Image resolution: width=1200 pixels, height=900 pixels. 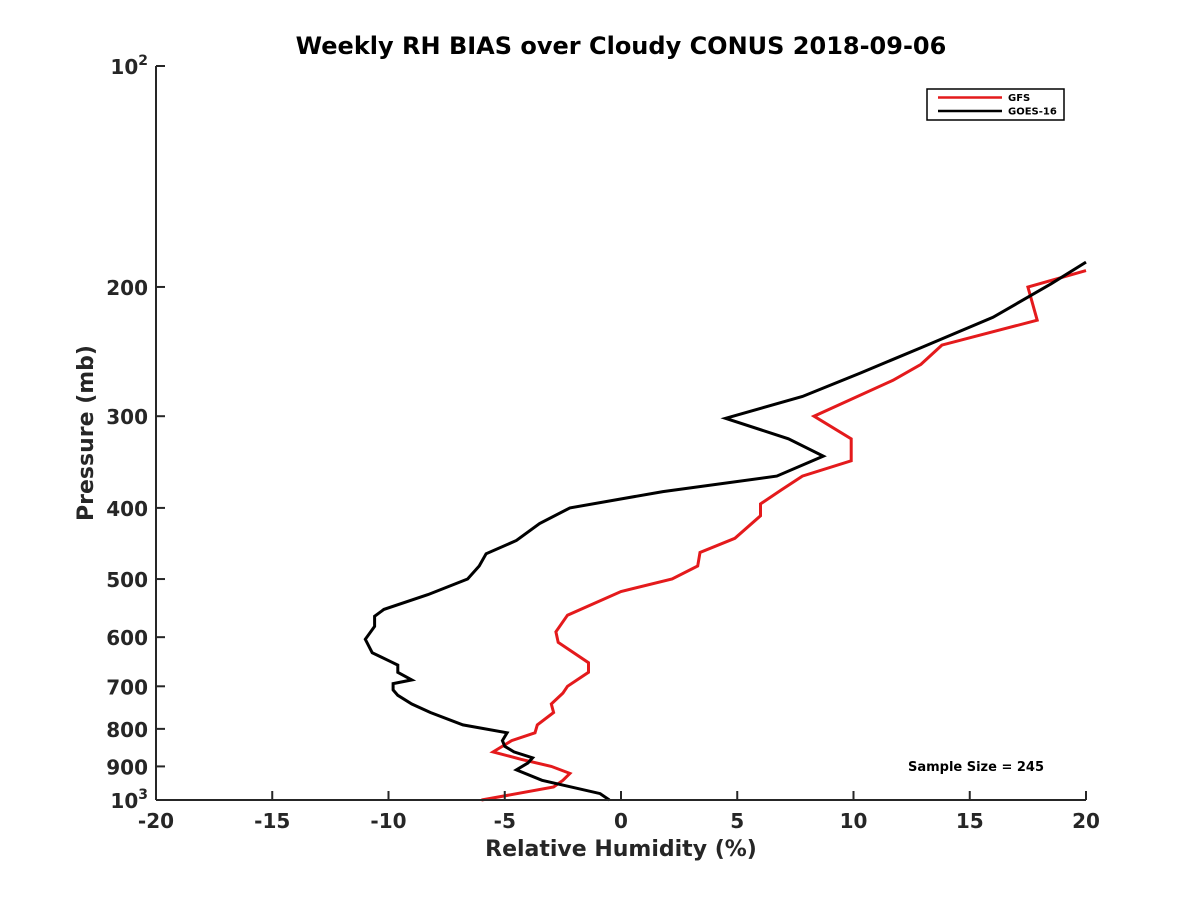 What do you see at coordinates (970, 821) in the screenshot?
I see `x-tick-label: 15` at bounding box center [970, 821].